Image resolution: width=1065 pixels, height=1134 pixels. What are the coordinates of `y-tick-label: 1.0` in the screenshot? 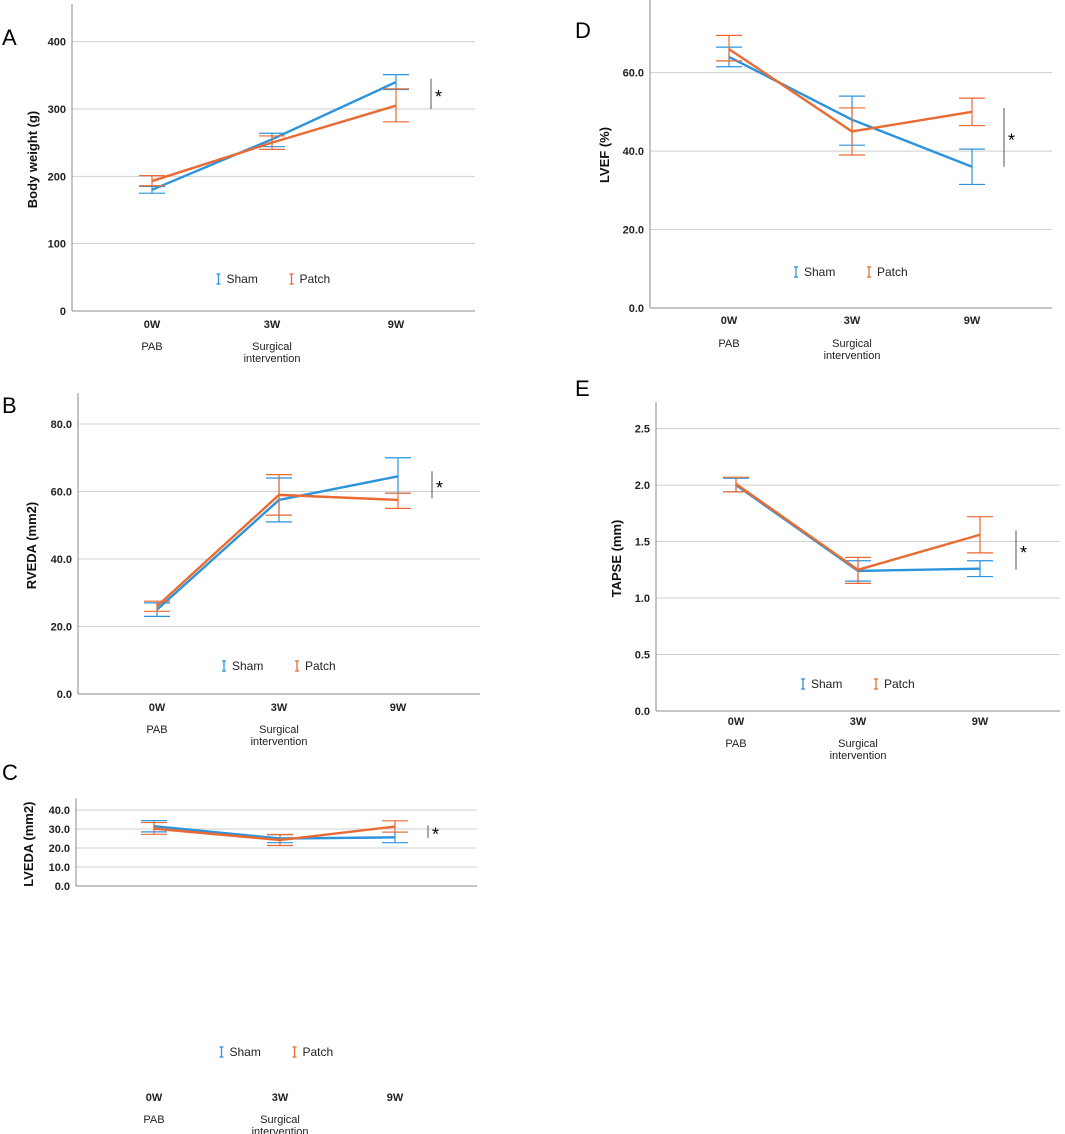 It's located at (642, 599).